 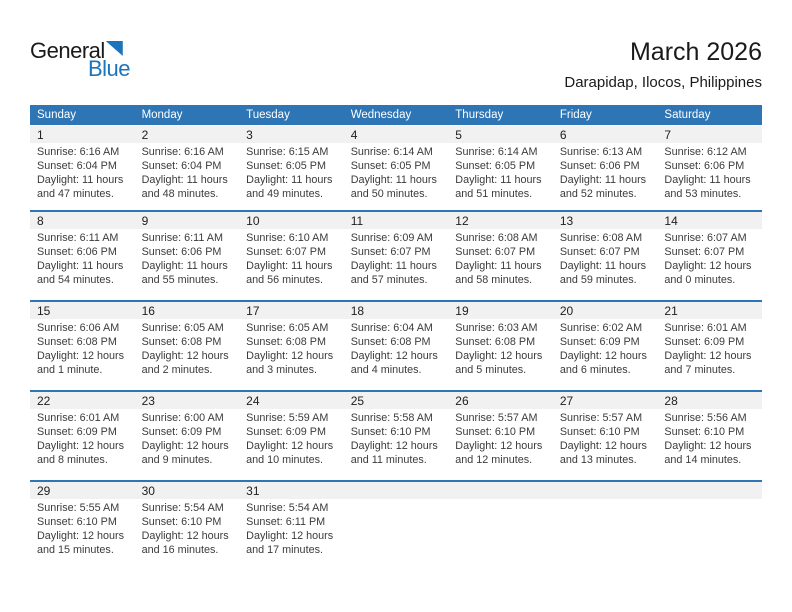 What do you see at coordinates (671, 401) in the screenshot?
I see `day-number: 28` at bounding box center [671, 401].